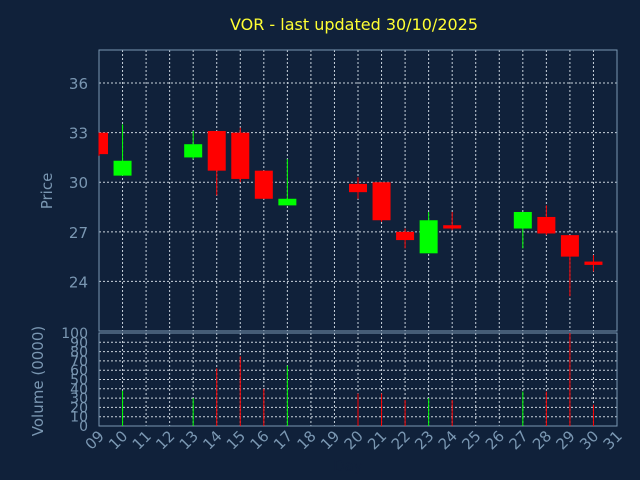 The image size is (640, 480). What do you see at coordinates (79, 362) in the screenshot?
I see `volume-tick-label: 70` at bounding box center [79, 362].